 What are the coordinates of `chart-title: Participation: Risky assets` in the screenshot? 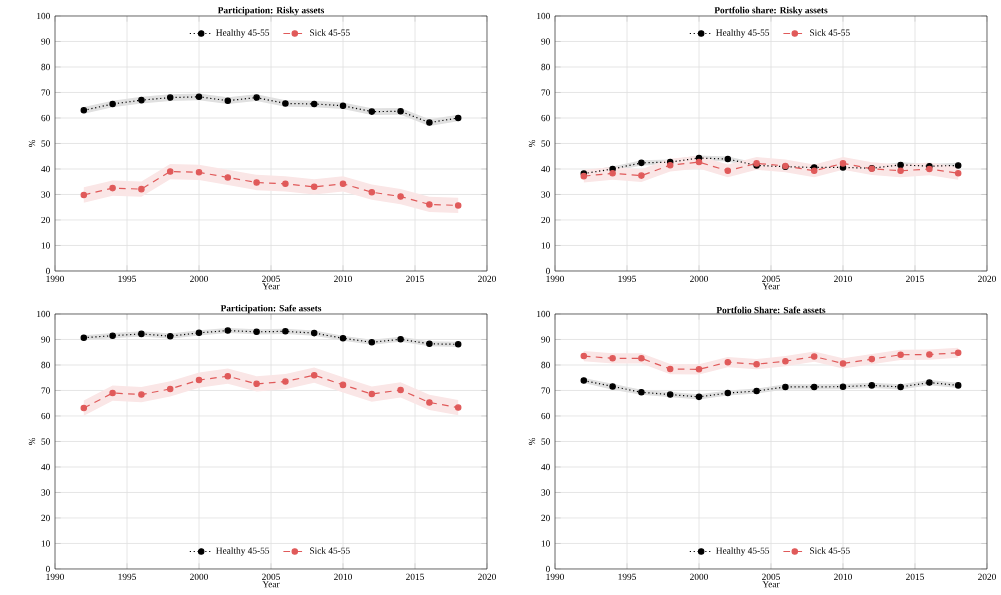 It's located at (271, 11).